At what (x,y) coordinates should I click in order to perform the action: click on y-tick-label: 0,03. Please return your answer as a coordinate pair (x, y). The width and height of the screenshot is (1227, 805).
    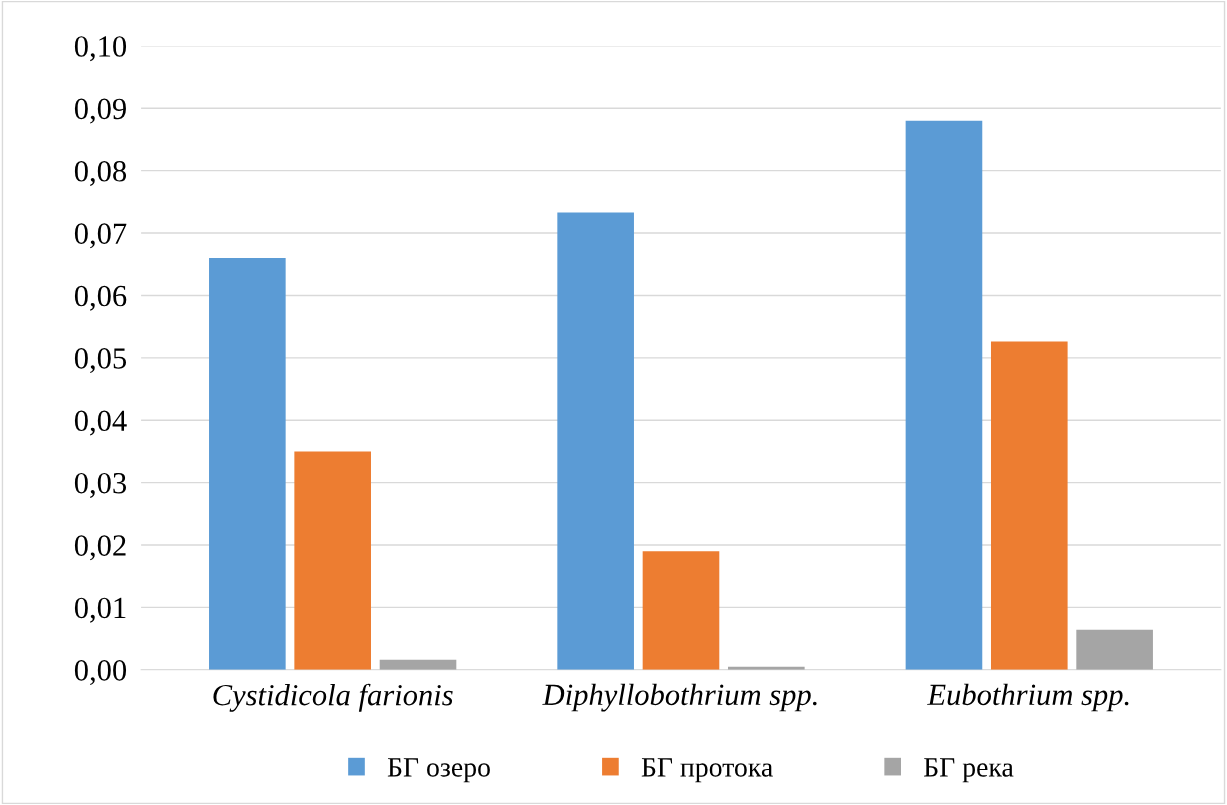
    Looking at the image, I should click on (100, 485).